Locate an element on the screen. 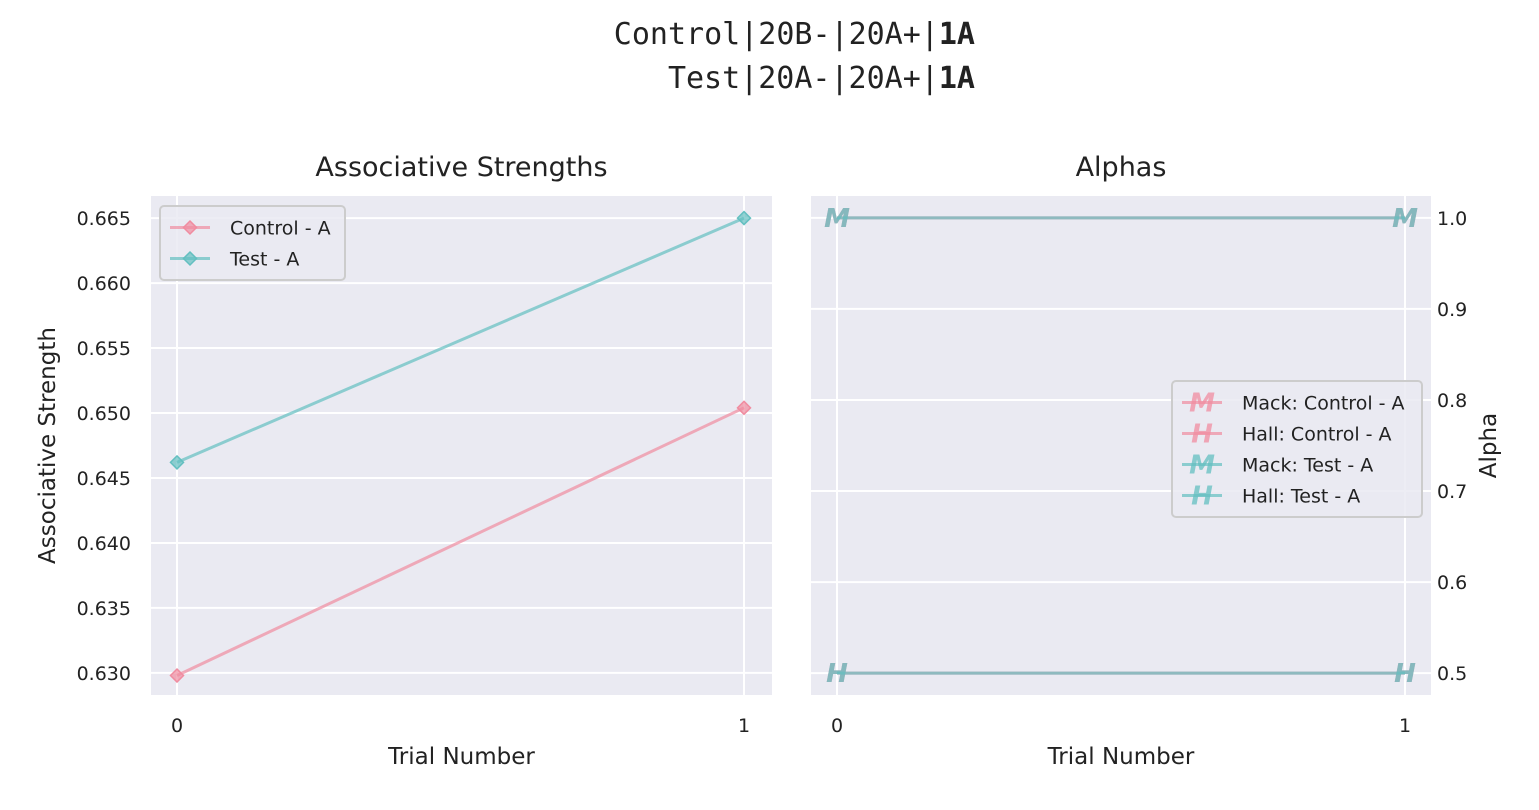  legend-entry: Hall: Test - A is located at coordinates (1301, 497).